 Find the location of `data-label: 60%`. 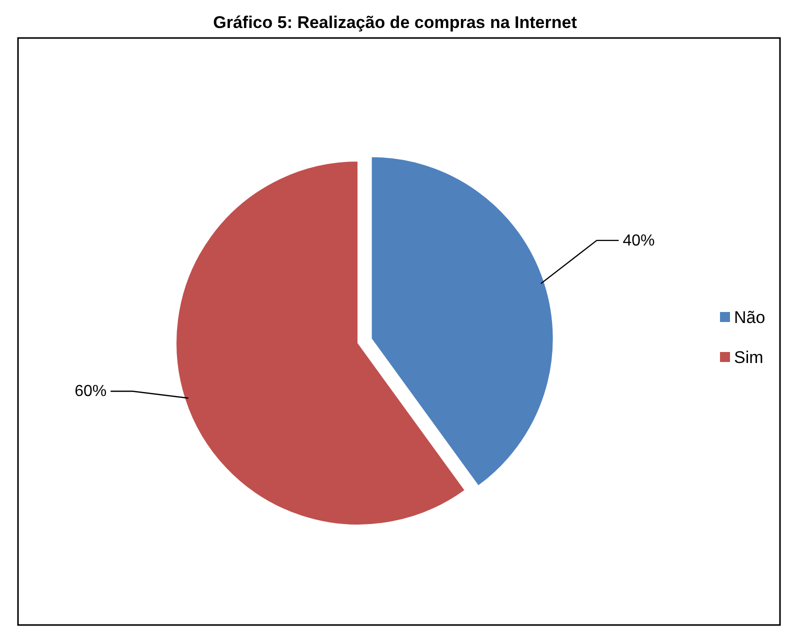

data-label: 60% is located at coordinates (90, 391).